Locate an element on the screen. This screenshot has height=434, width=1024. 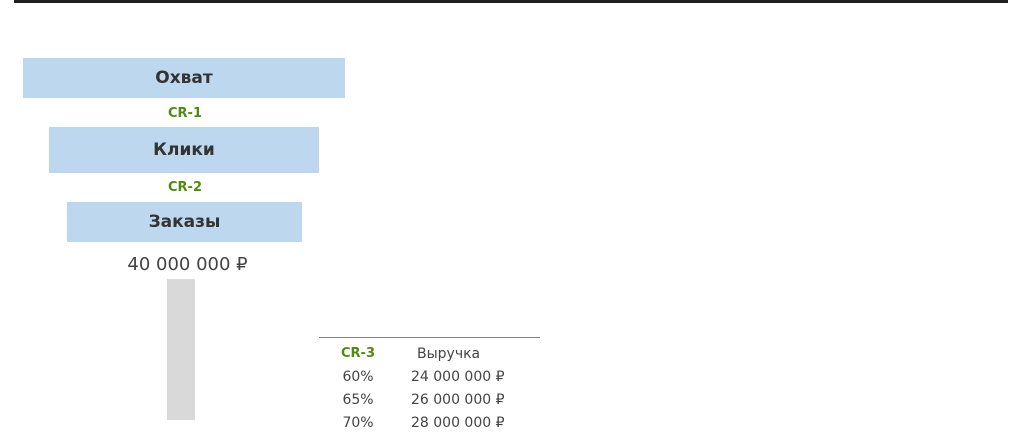
orders-bar is located at coordinates (181, 349).